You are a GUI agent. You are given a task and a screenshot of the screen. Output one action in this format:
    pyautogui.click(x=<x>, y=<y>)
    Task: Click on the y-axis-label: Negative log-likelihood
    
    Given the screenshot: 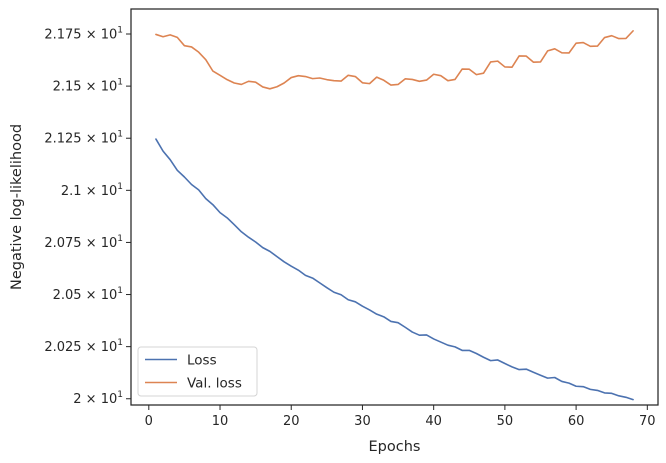 What is the action you would take?
    pyautogui.click(x=17, y=207)
    